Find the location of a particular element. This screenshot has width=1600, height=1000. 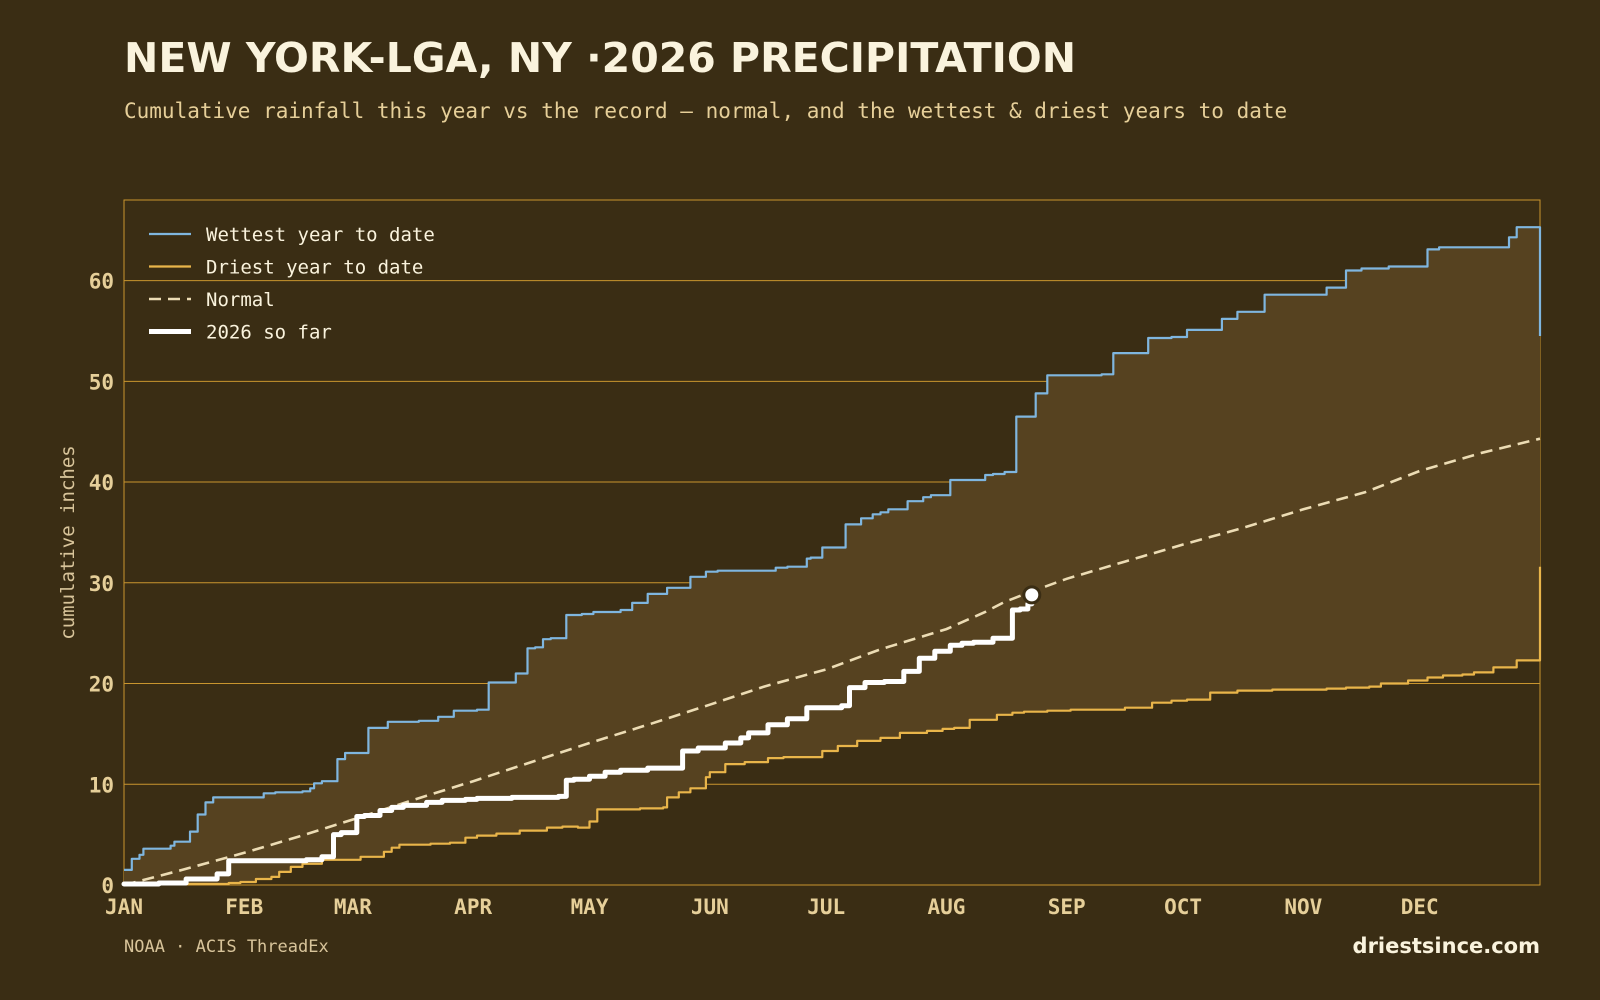

y-tick-label: 40 is located at coordinates (101, 483).